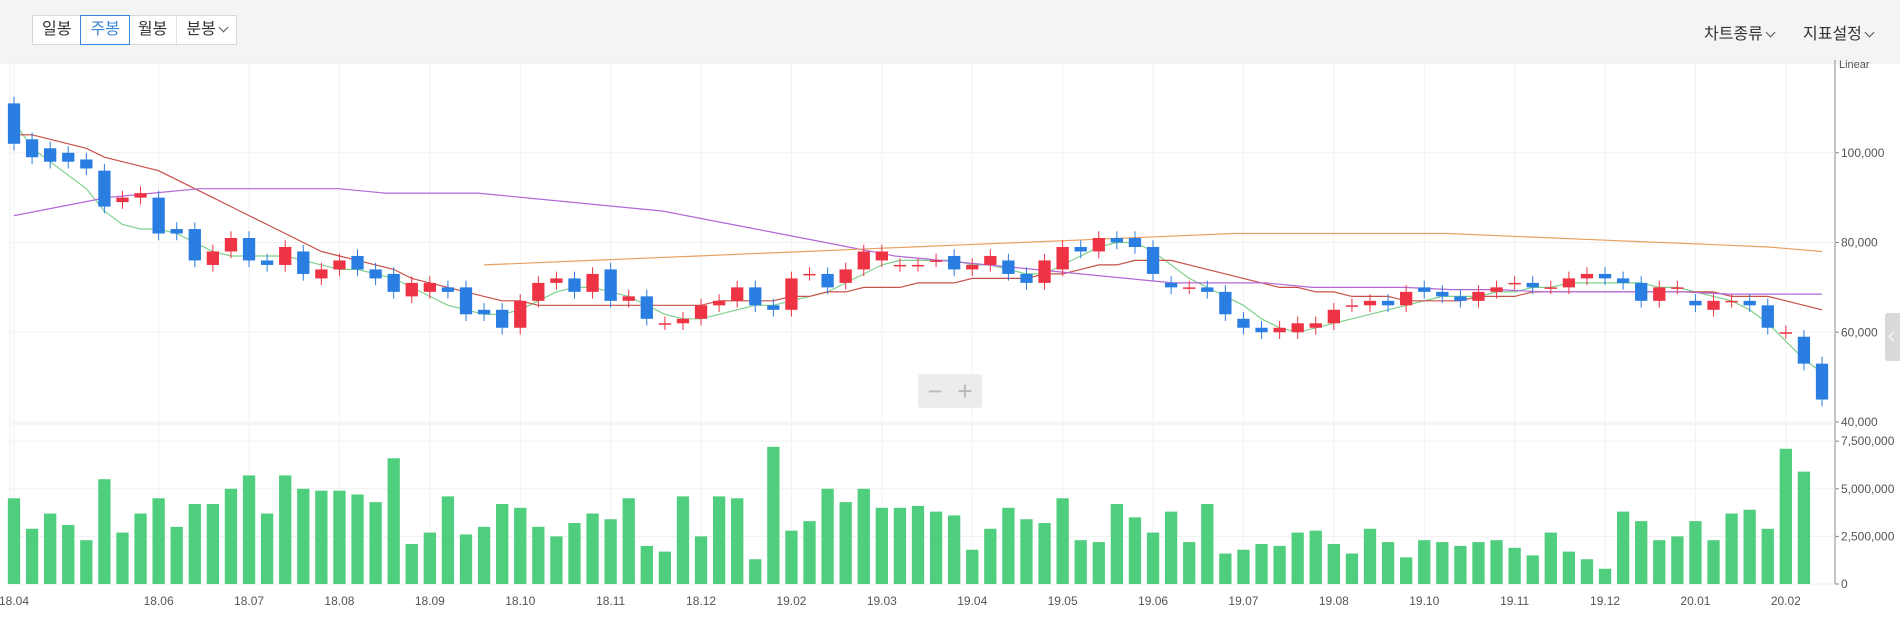 The height and width of the screenshot is (620, 1900). What do you see at coordinates (1243, 601) in the screenshot?
I see `x-tick-label: 19.07` at bounding box center [1243, 601].